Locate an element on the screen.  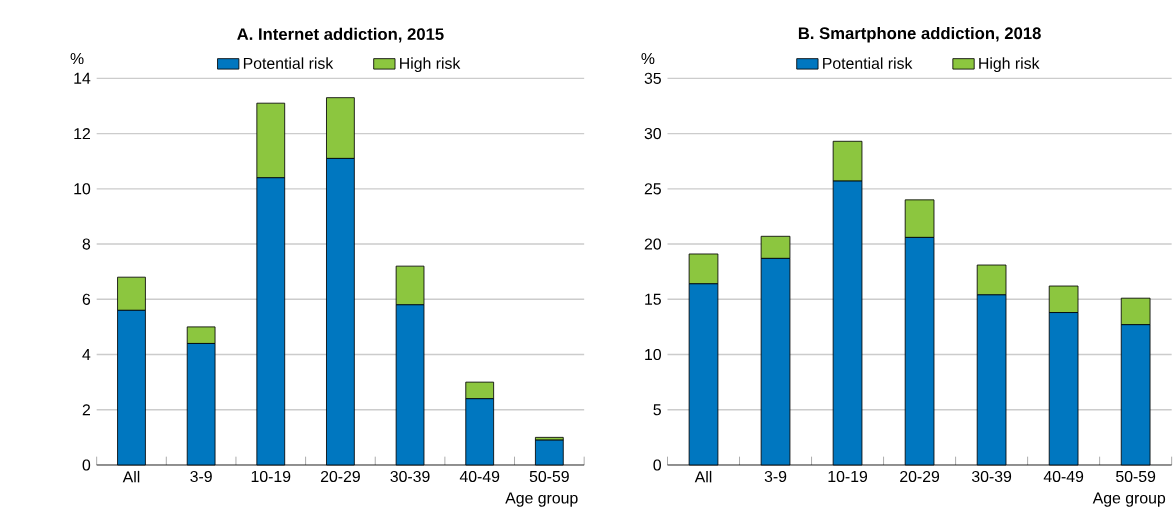
y-tick-label: 35 is located at coordinates (652, 78).